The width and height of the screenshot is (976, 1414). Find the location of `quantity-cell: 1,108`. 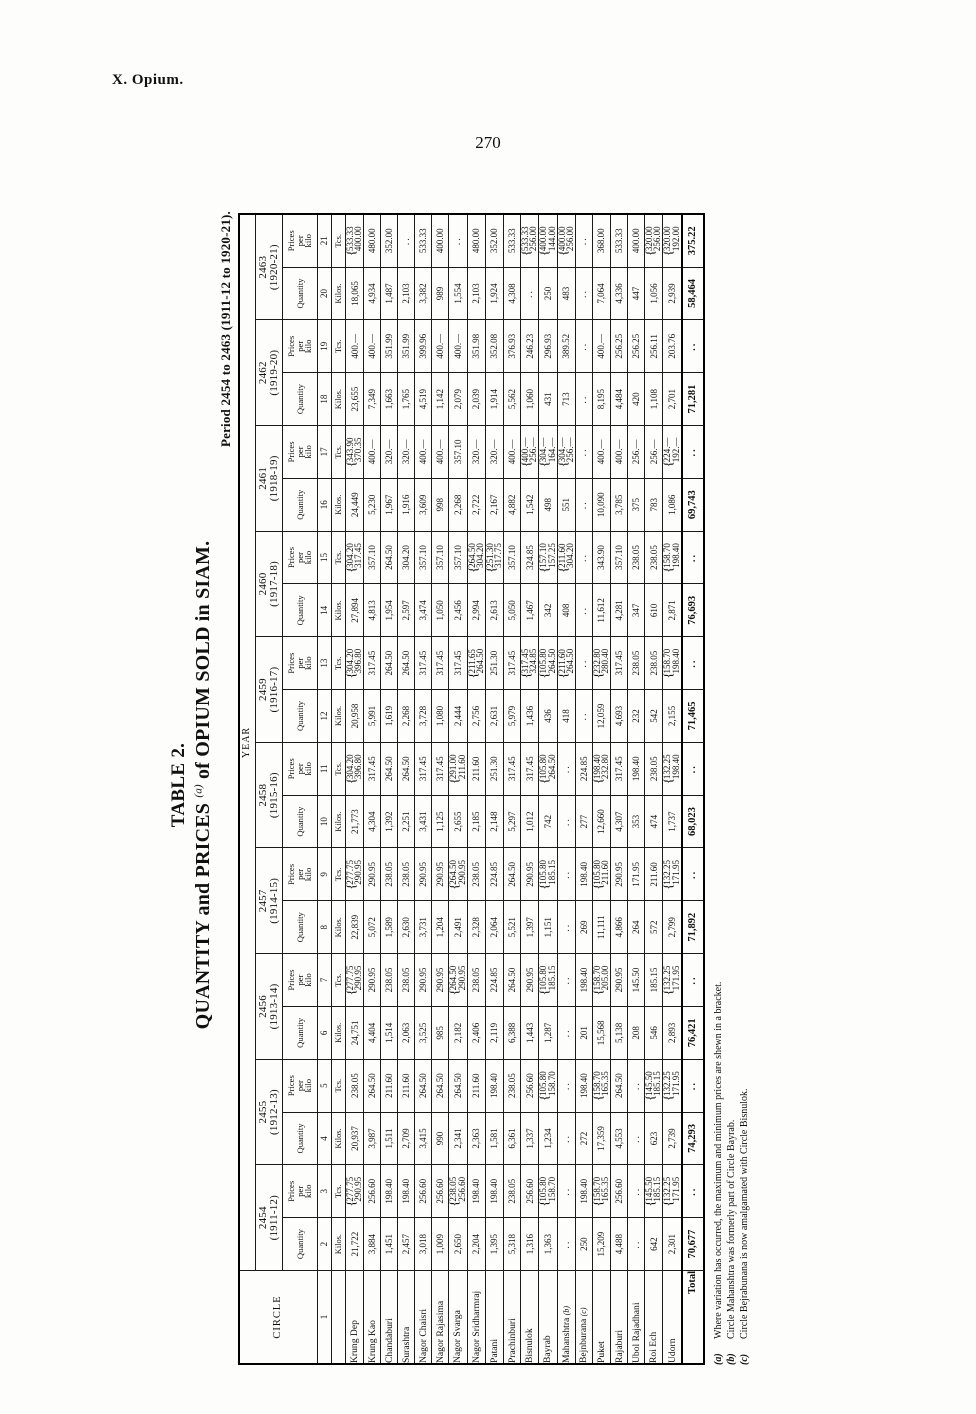

quantity-cell: 1,108 is located at coordinates (653, 399).